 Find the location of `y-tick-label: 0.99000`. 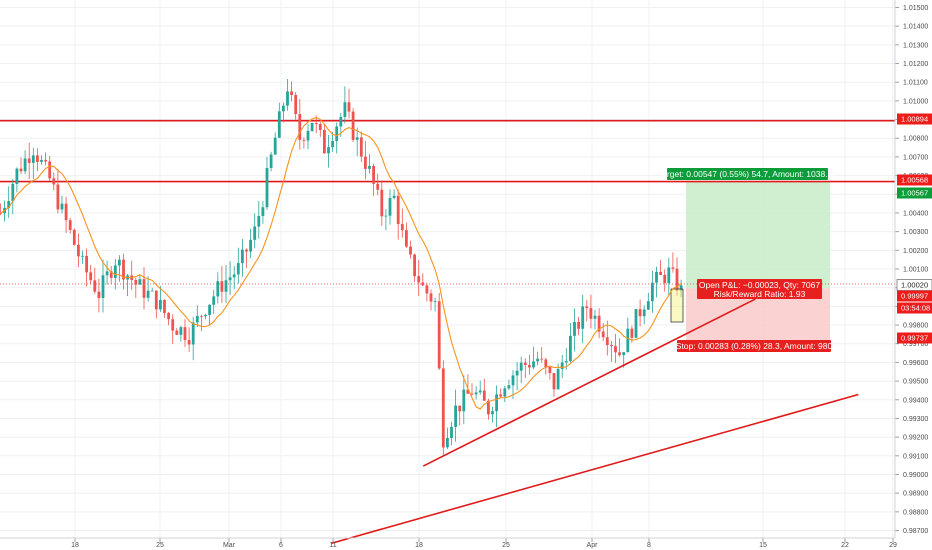

y-tick-label: 0.99000 is located at coordinates (915, 475).